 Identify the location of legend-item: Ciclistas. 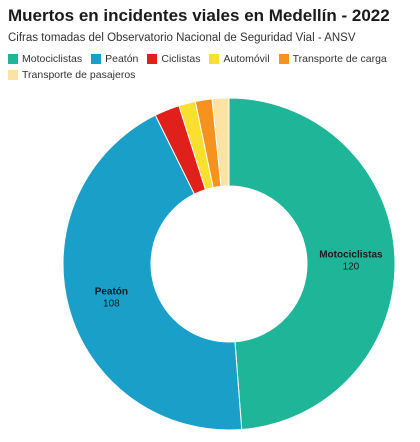
(173, 59).